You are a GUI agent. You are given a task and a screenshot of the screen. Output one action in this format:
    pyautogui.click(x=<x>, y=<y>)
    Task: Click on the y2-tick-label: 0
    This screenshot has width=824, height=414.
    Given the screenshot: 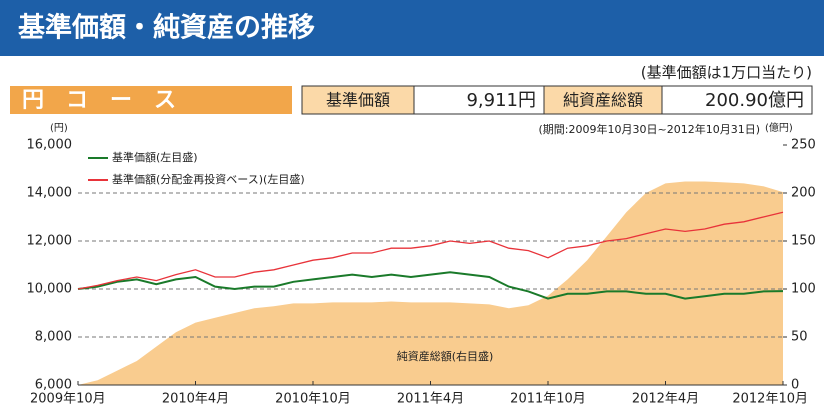 What is the action you would take?
    pyautogui.click(x=795, y=385)
    